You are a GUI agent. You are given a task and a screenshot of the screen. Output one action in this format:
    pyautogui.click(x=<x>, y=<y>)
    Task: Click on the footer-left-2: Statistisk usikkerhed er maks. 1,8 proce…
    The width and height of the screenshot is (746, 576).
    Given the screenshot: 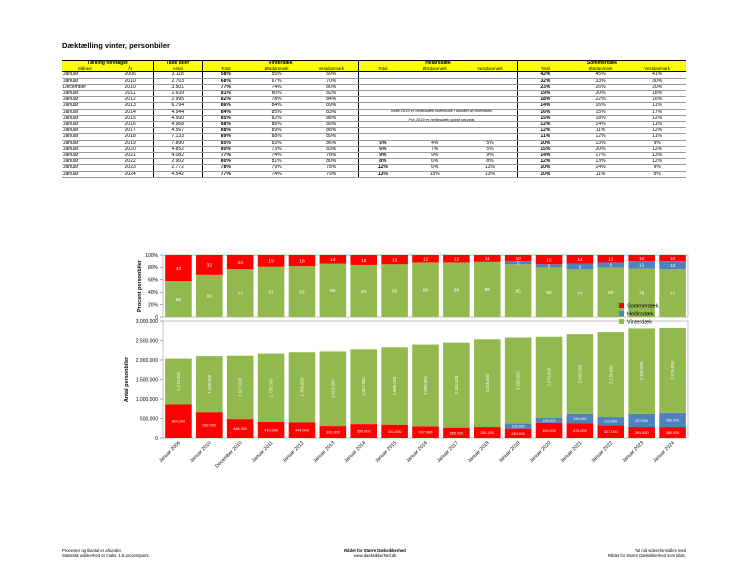 What is the action you would take?
    pyautogui.click(x=106, y=556)
    